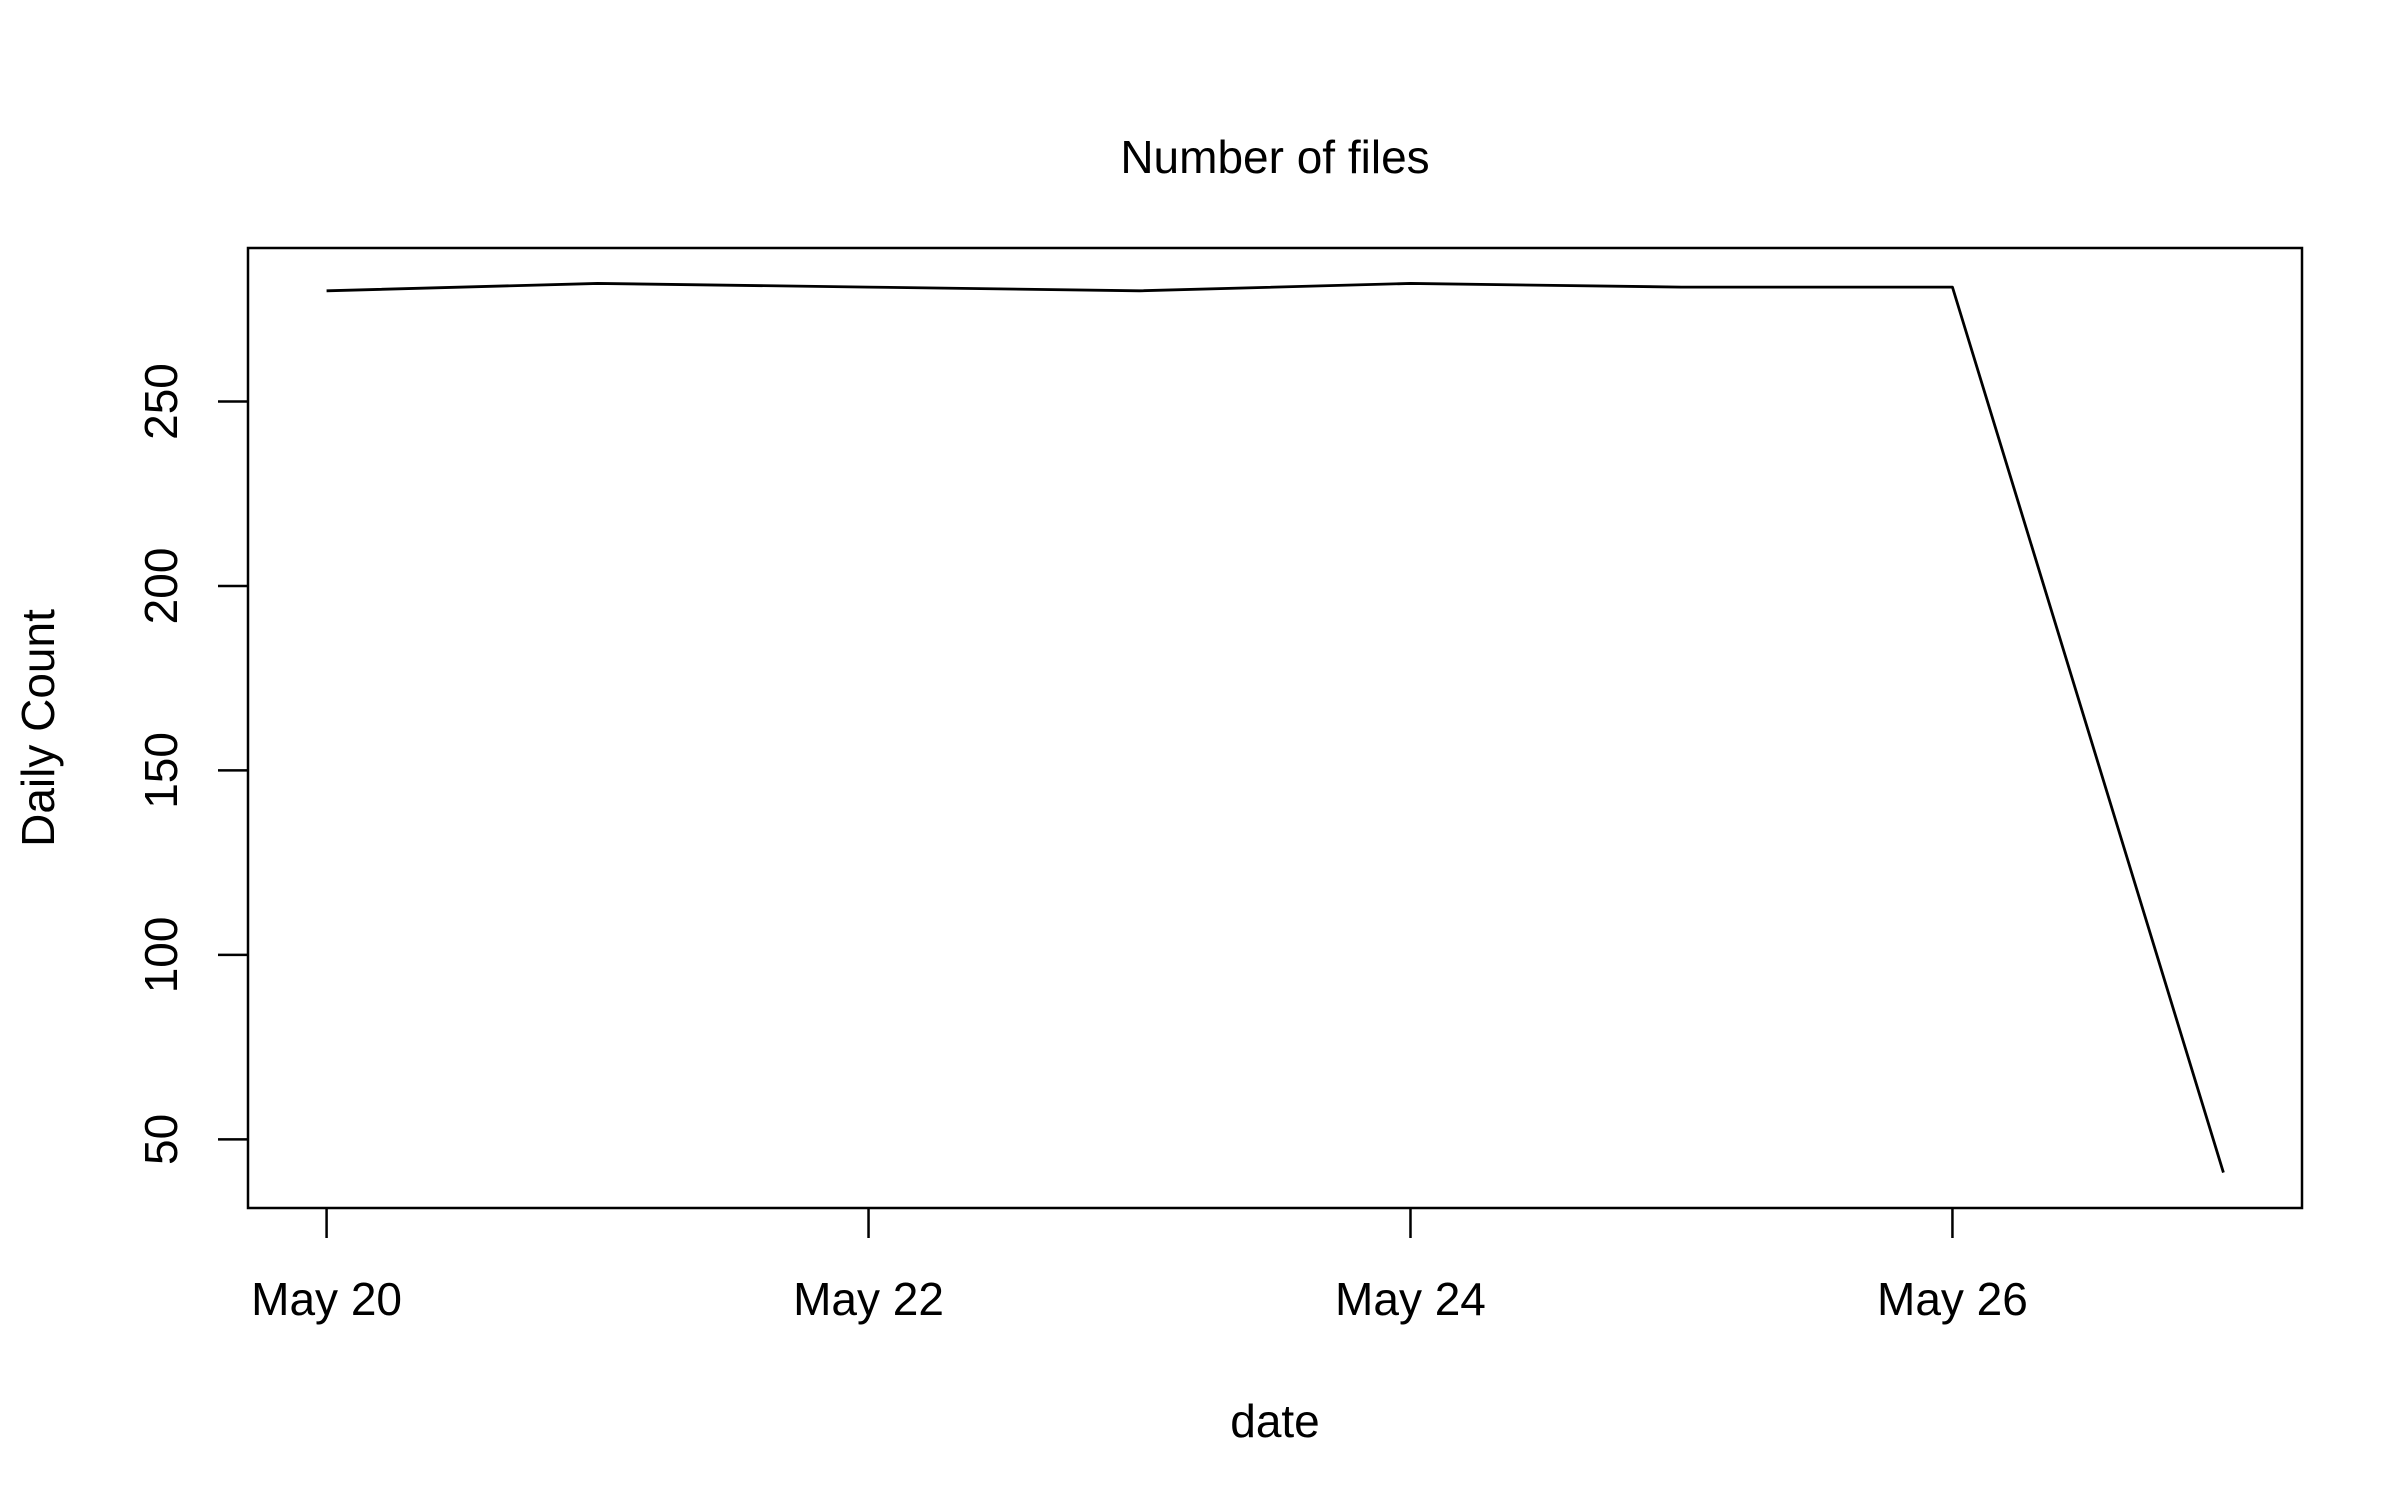  What do you see at coordinates (1952, 1299) in the screenshot?
I see `x-tick-label: May 26` at bounding box center [1952, 1299].